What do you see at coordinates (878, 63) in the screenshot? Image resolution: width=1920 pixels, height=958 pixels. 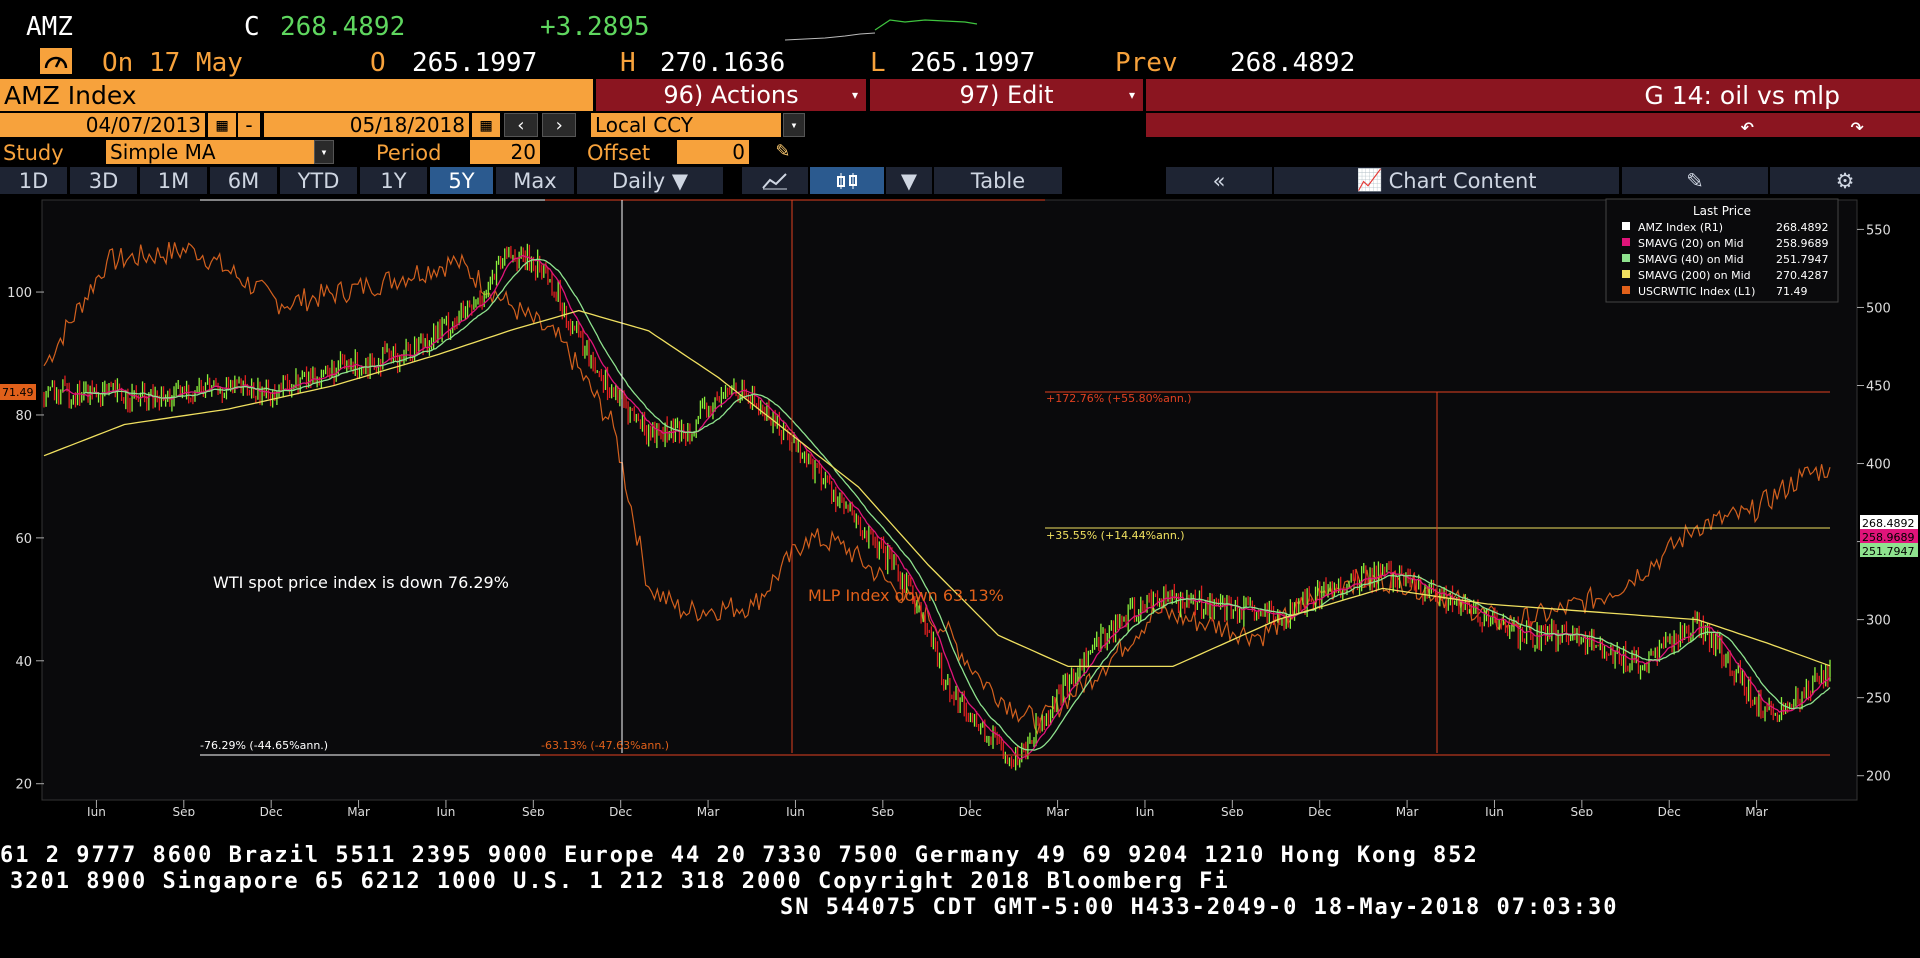 I see `low-label: L` at bounding box center [878, 63].